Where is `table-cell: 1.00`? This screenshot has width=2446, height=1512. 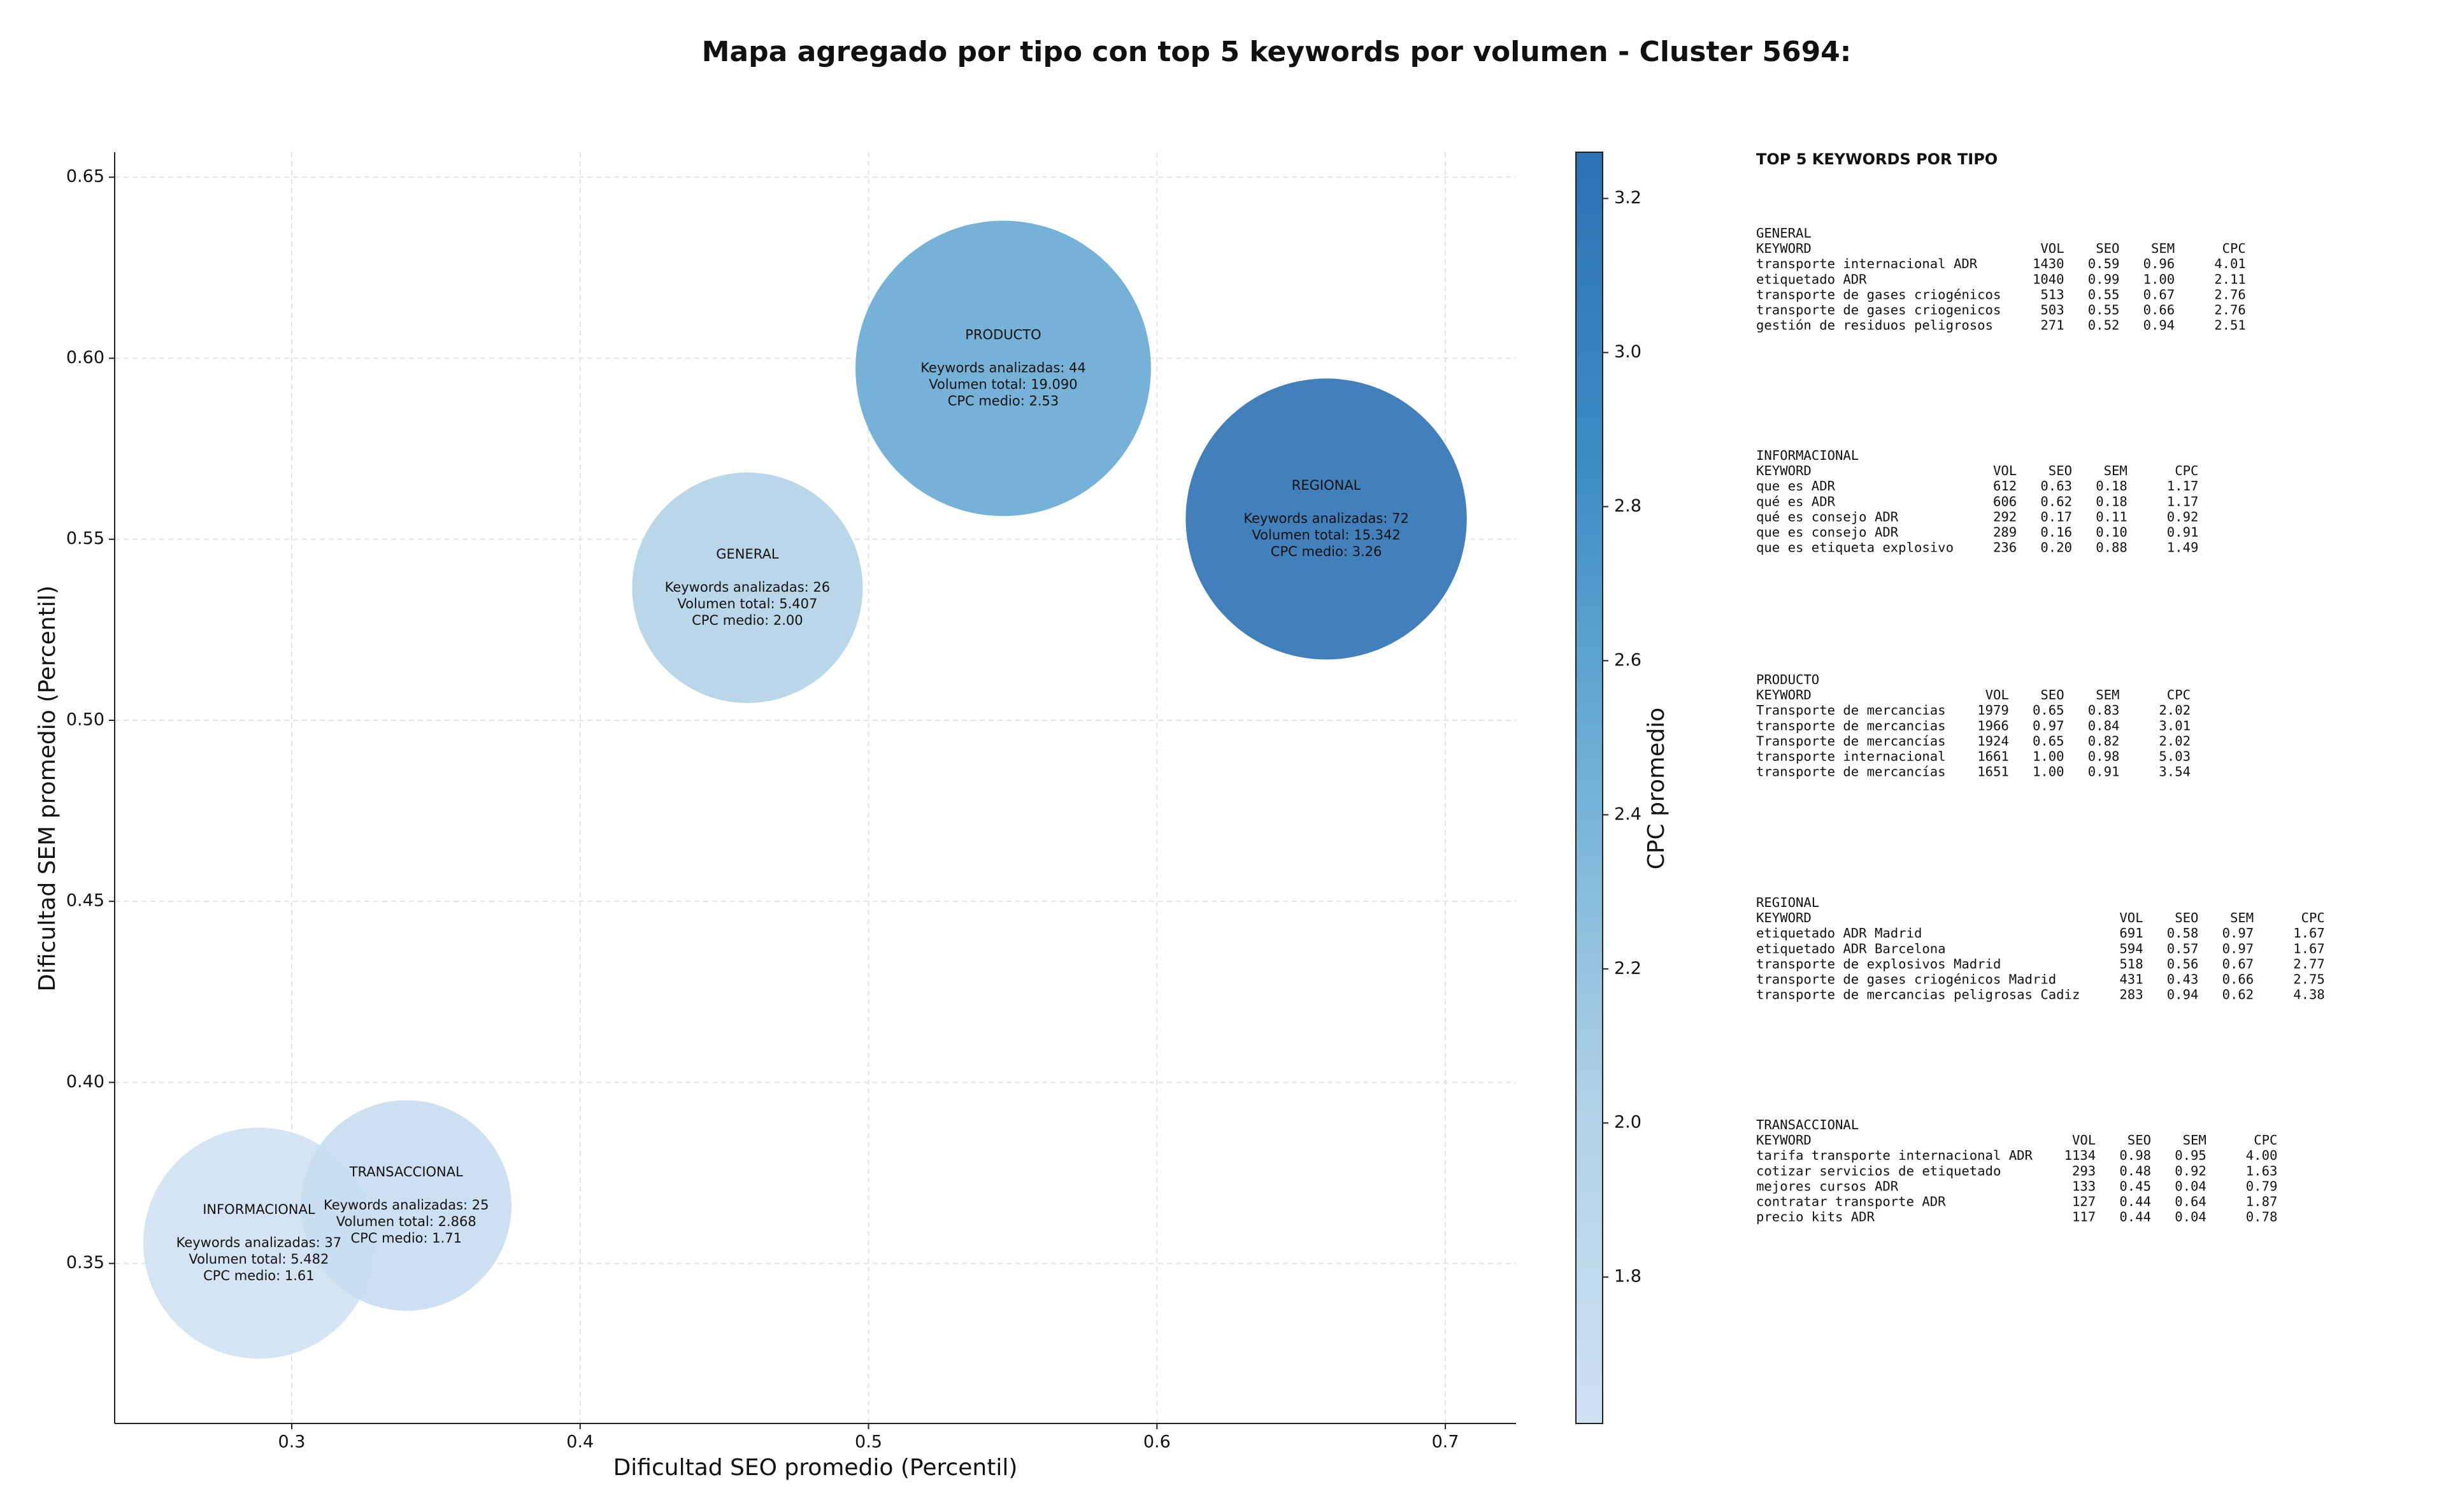 table-cell: 1.00 is located at coordinates (2048, 772).